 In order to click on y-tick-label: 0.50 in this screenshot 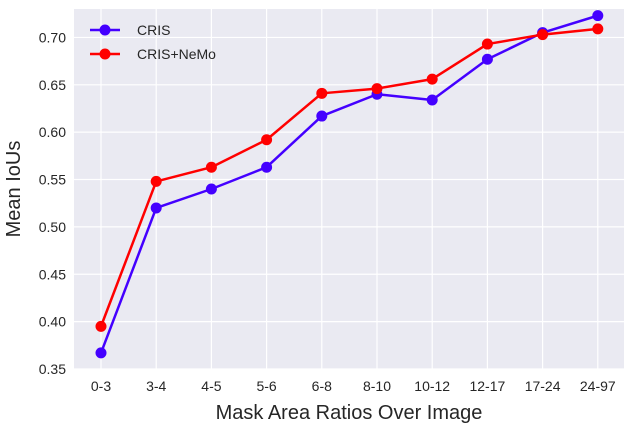, I will do `click(52, 227)`.